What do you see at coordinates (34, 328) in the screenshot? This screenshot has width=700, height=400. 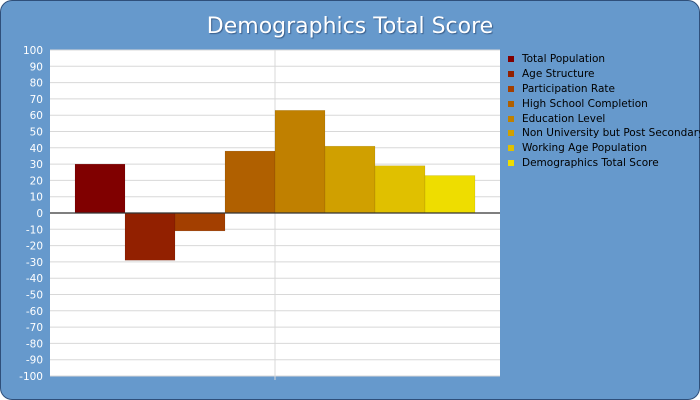 I see `y-tick-label: -70` at bounding box center [34, 328].